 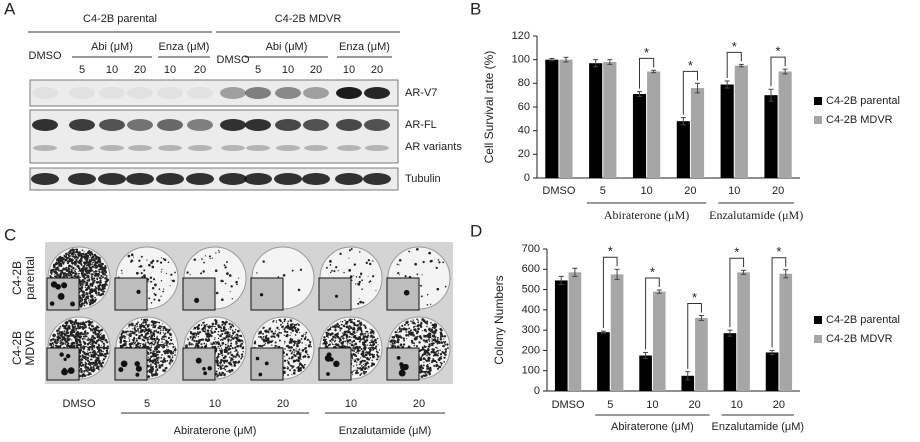 What do you see at coordinates (476, 230) in the screenshot?
I see `panel-label: D` at bounding box center [476, 230].